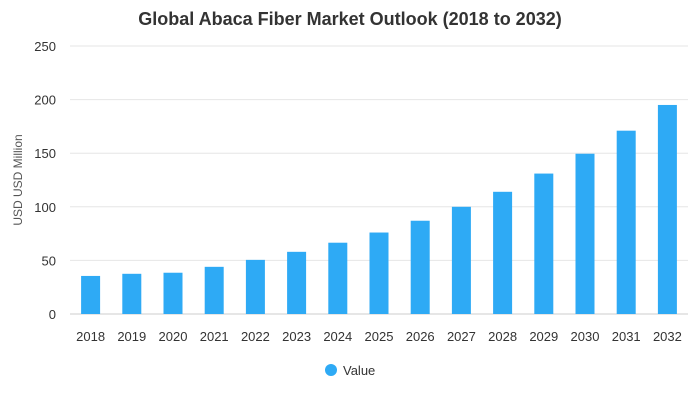  I want to click on x-tick-label: 2025, so click(379, 336).